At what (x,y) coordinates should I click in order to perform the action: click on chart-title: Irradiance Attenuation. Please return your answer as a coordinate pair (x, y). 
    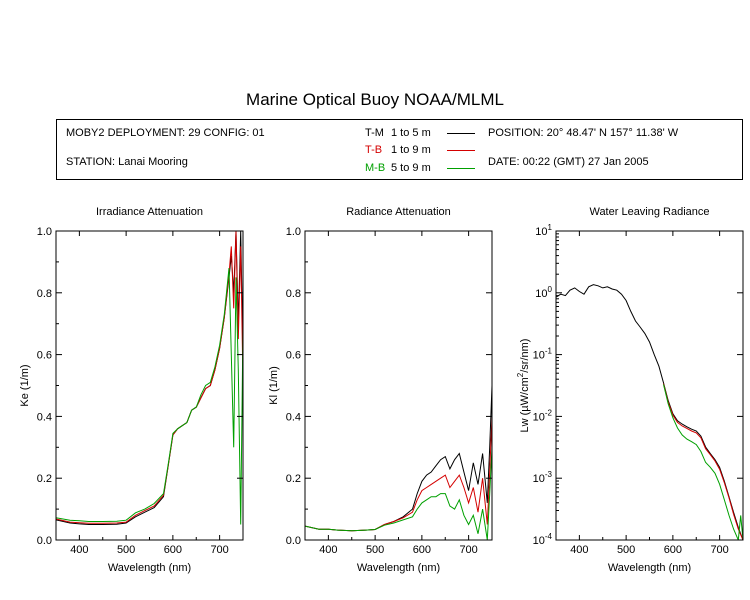
    Looking at the image, I should click on (149, 212).